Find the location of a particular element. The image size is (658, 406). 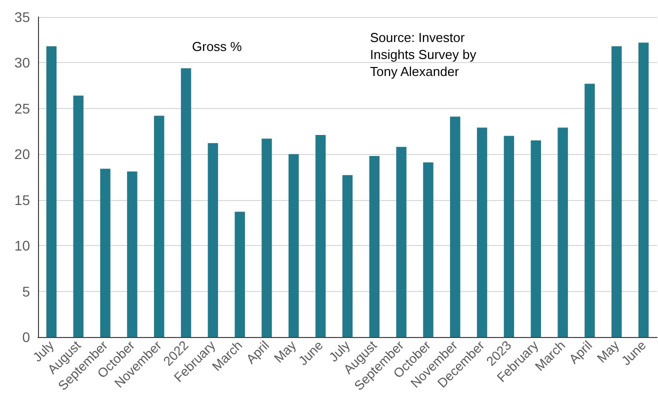

y-tick-label: 0 is located at coordinates (26, 337).